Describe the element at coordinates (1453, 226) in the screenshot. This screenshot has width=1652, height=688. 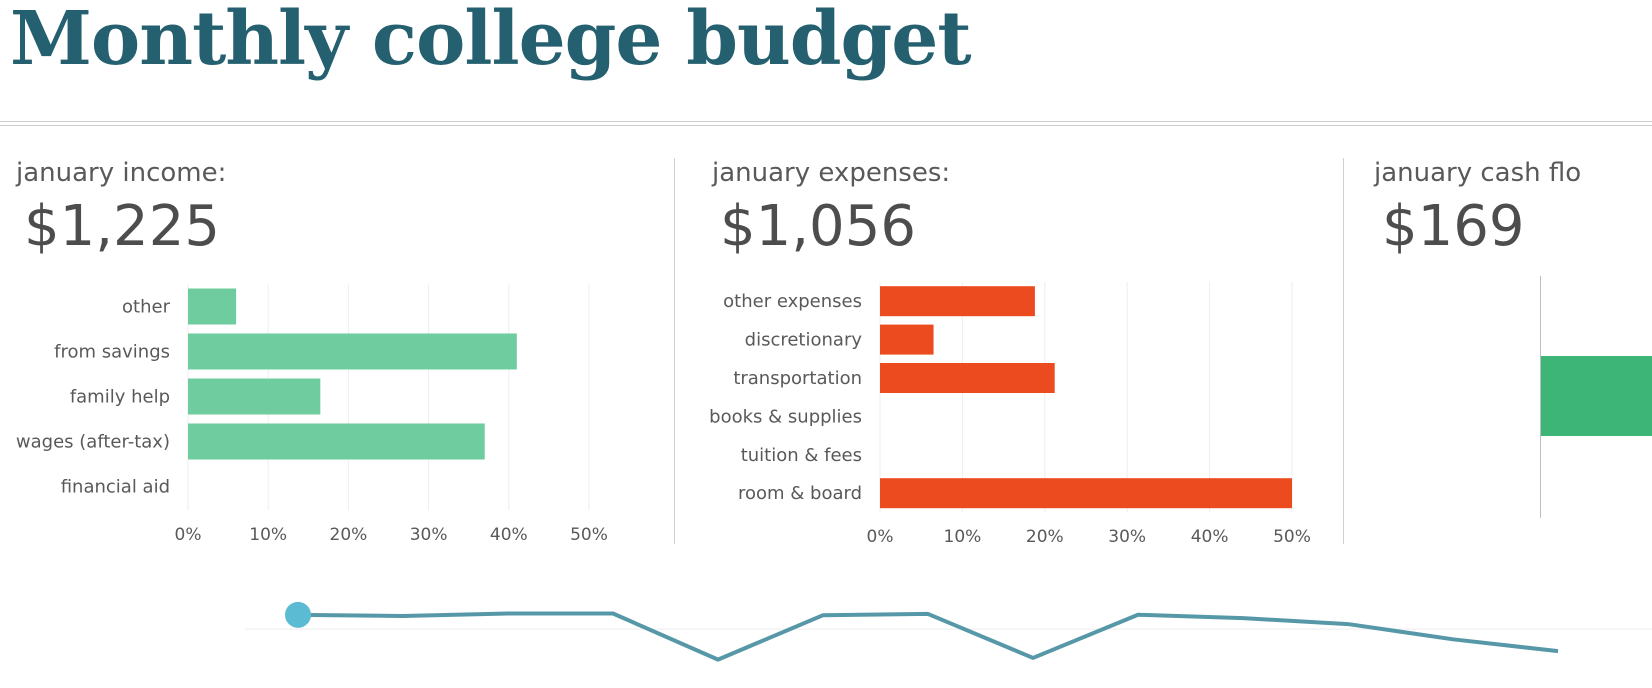
I see `cashflow-amount: $169` at that location.